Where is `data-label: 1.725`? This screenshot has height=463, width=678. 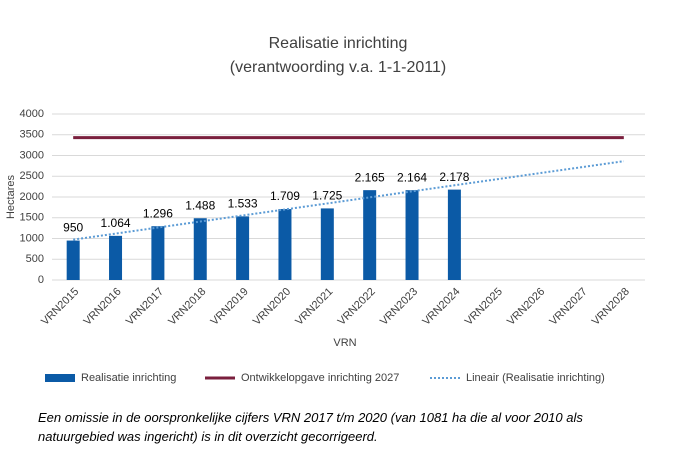 data-label: 1.725 is located at coordinates (327, 196).